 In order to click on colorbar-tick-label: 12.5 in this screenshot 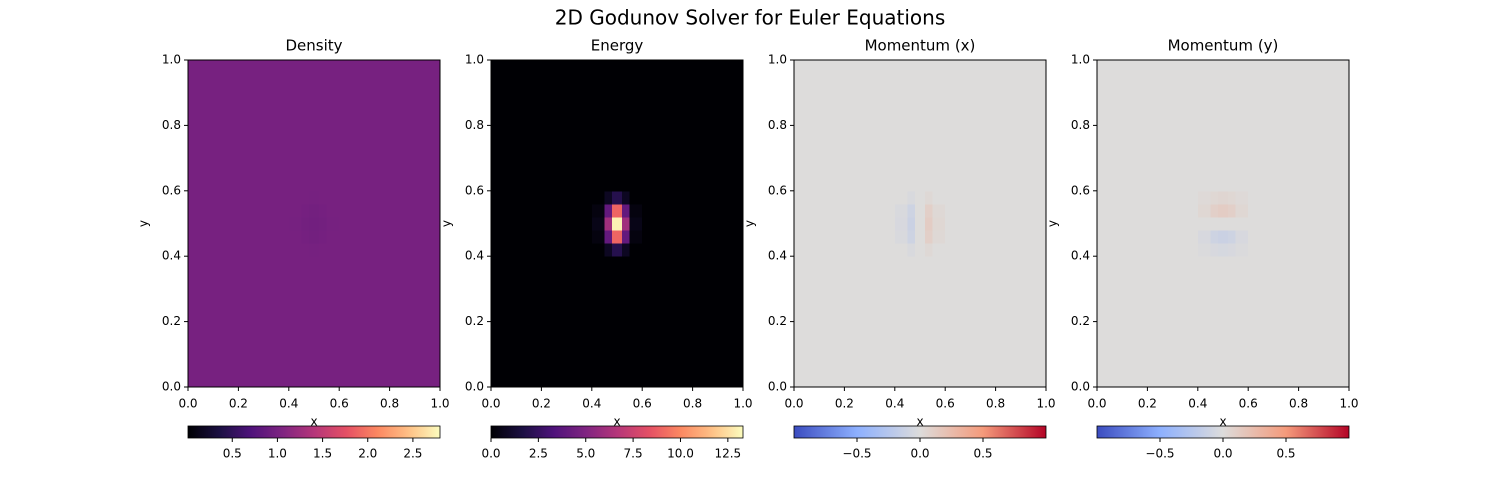, I will do `click(727, 454)`.